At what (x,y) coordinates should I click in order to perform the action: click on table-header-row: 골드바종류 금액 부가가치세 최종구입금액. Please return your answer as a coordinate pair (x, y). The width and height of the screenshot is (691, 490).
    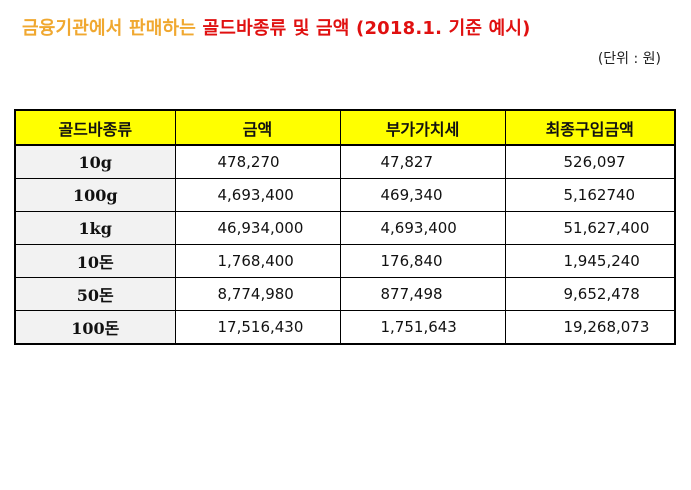
    Looking at the image, I should click on (345, 127).